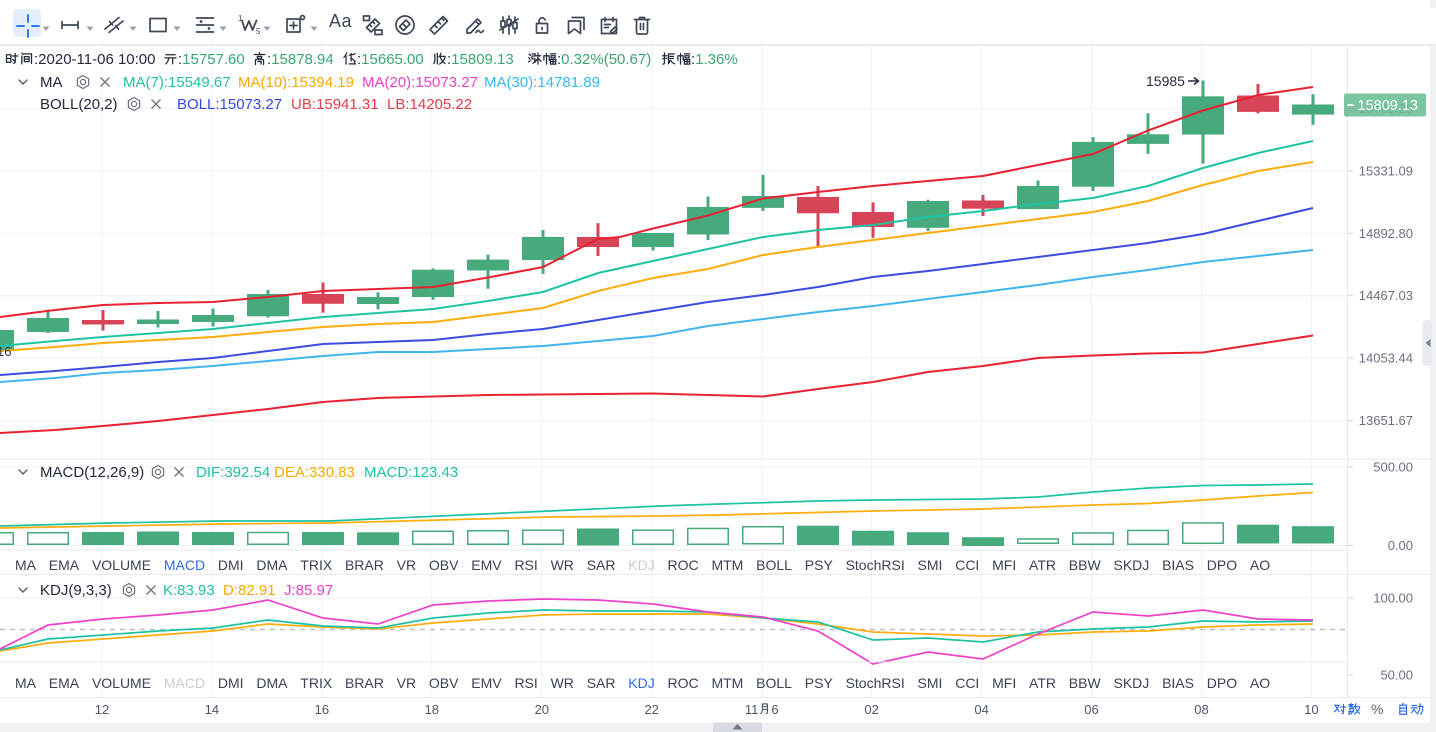 The width and height of the screenshot is (1436, 732). I want to click on svg-text: 14467.03, so click(1386, 295).